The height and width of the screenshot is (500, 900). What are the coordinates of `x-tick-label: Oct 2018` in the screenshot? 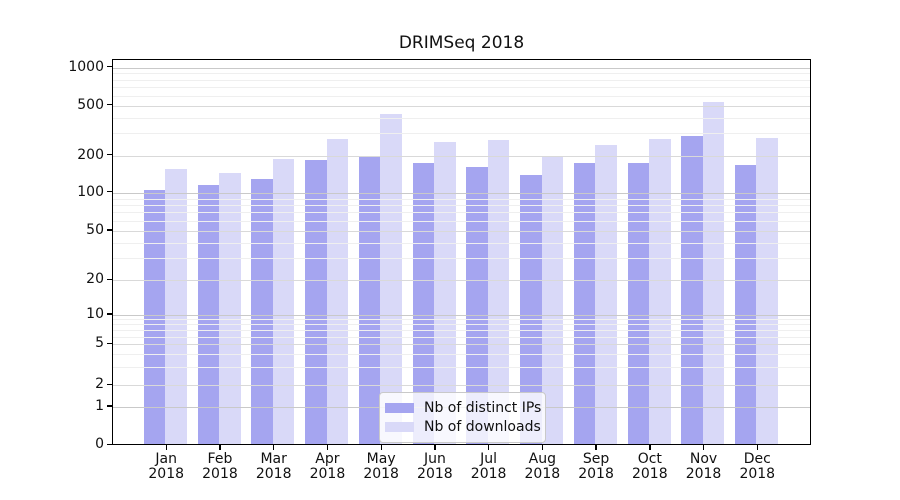 It's located at (650, 467).